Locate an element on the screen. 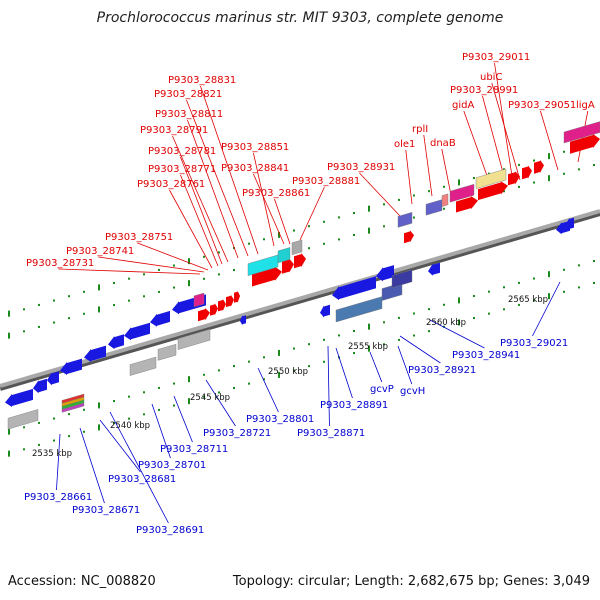 Image resolution: width=600 pixels, height=600 pixels. top-gene-label: P9303_28931 is located at coordinates (361, 167).